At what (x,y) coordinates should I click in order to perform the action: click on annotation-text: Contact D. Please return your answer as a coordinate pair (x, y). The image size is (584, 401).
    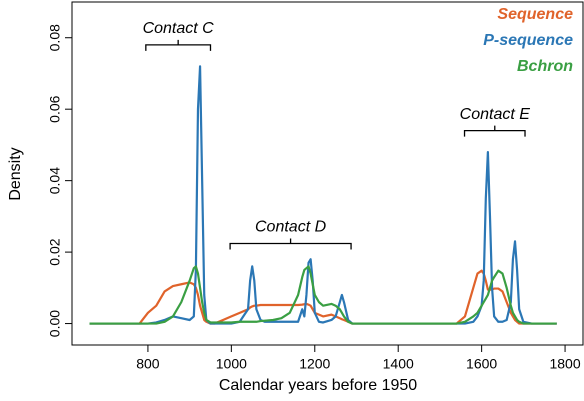
    Looking at the image, I should click on (291, 227).